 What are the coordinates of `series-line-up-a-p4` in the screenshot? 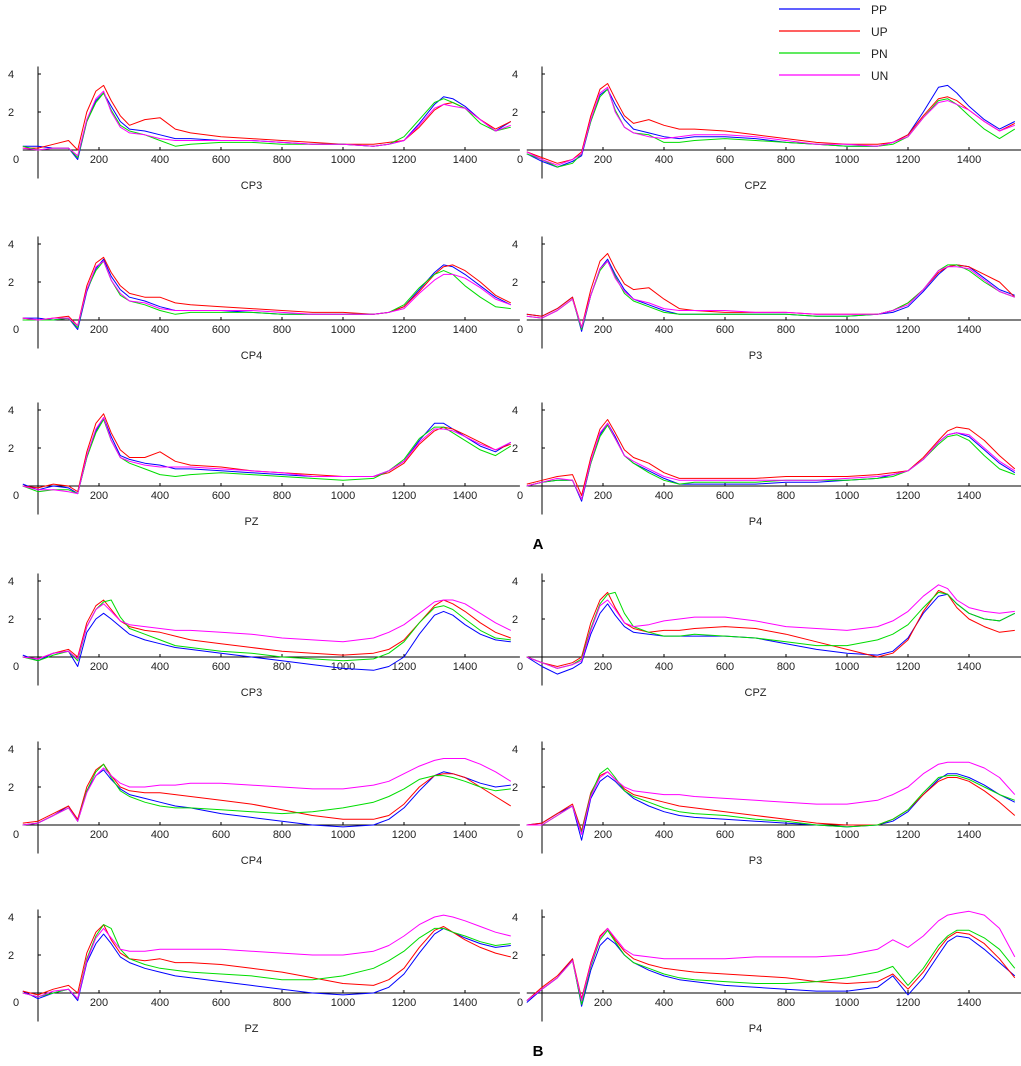 It's located at (771, 457).